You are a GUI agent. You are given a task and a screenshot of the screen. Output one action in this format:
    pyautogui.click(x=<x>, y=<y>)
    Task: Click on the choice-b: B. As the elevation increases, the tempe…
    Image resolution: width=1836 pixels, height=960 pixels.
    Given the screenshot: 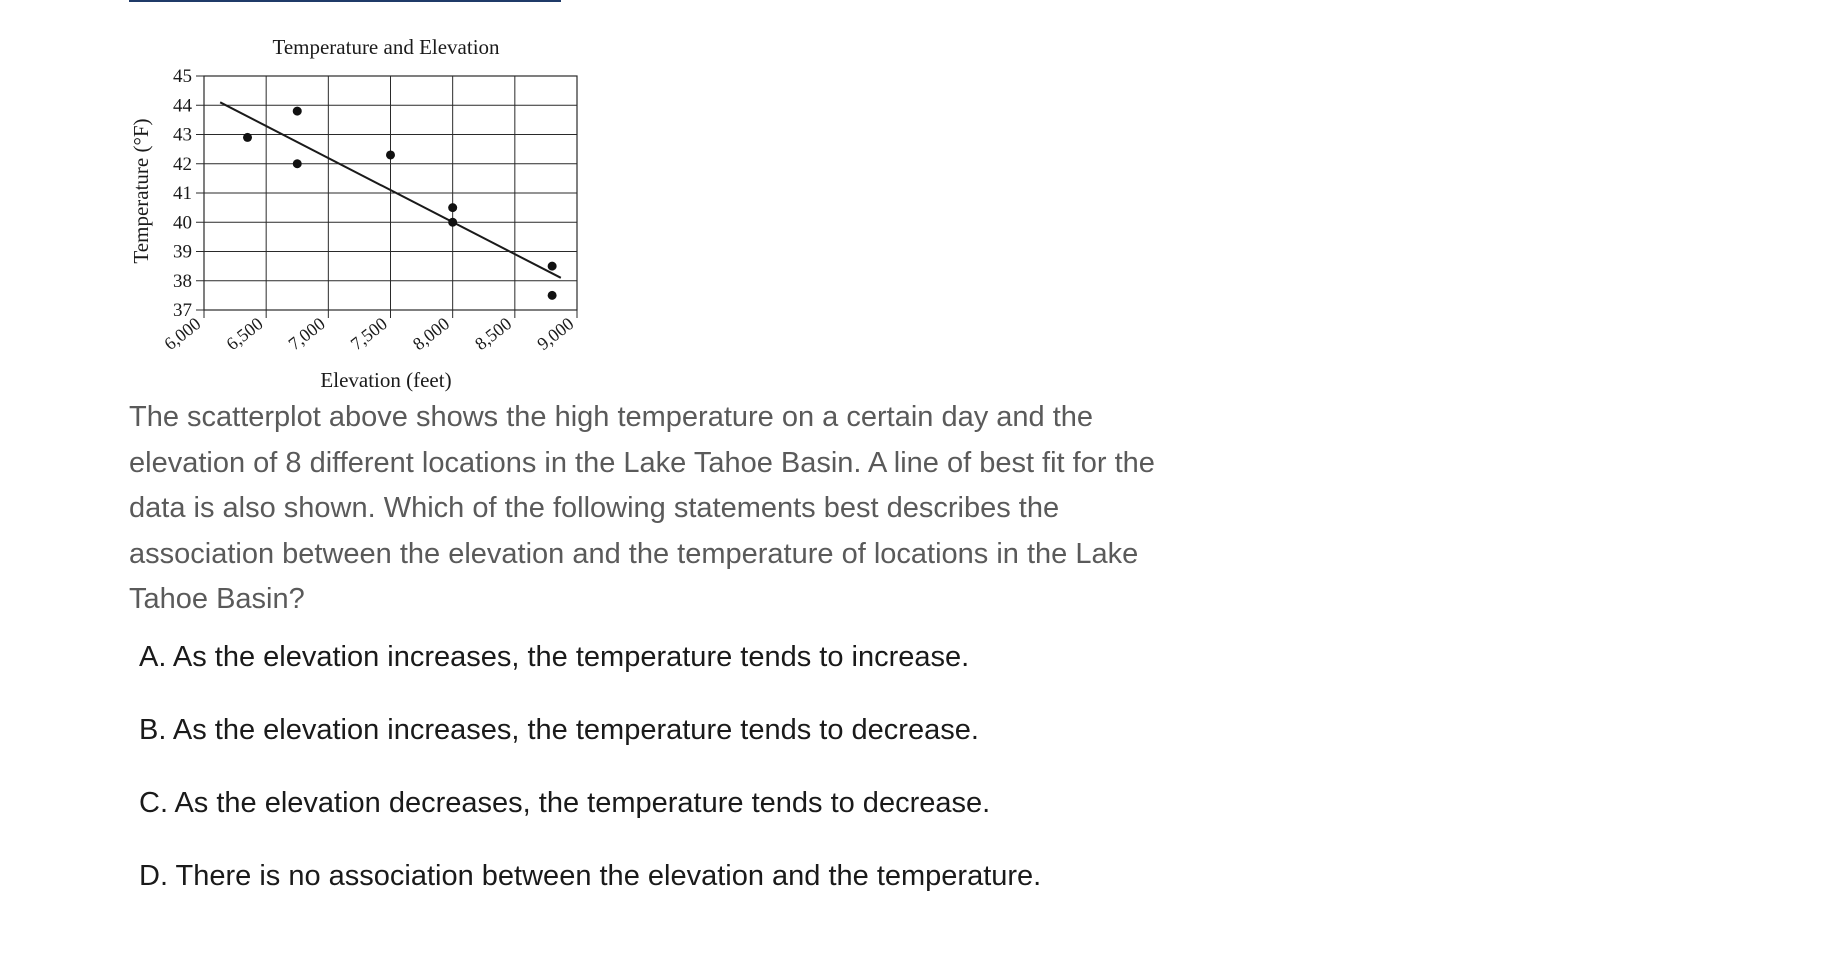 What is the action you would take?
    pyautogui.click(x=559, y=730)
    